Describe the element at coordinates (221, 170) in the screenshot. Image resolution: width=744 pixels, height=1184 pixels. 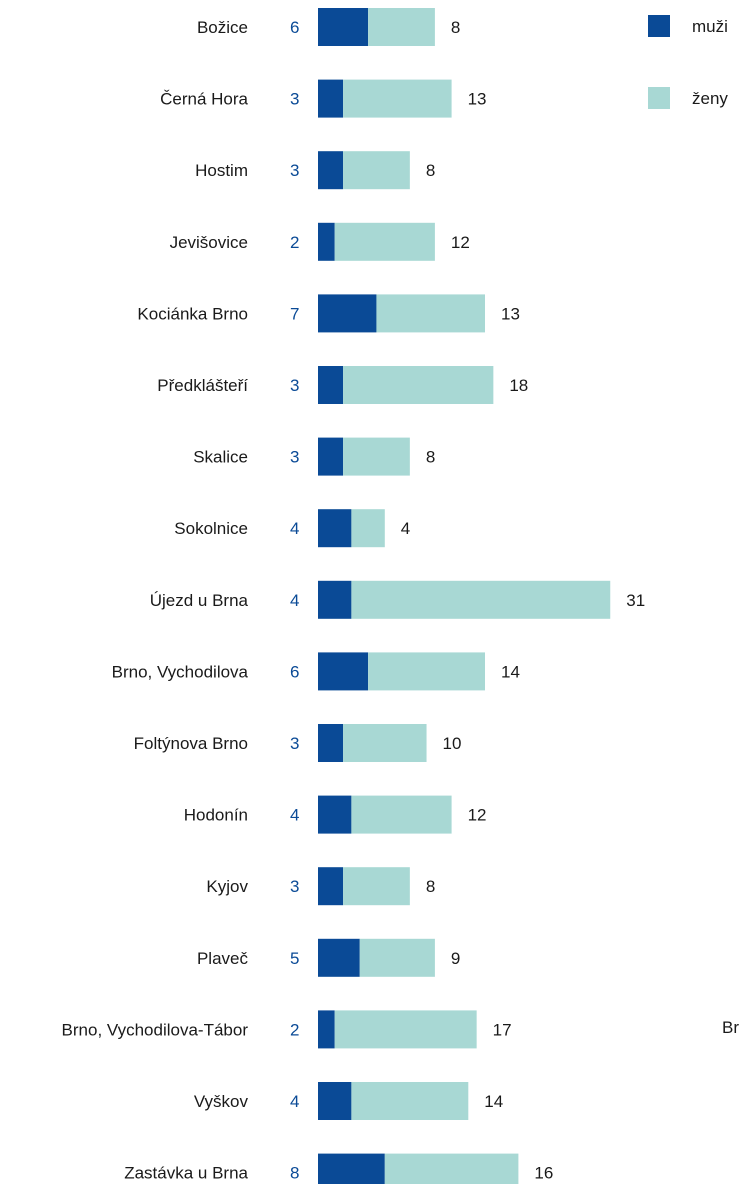
I see `category-label: Hostim` at that location.